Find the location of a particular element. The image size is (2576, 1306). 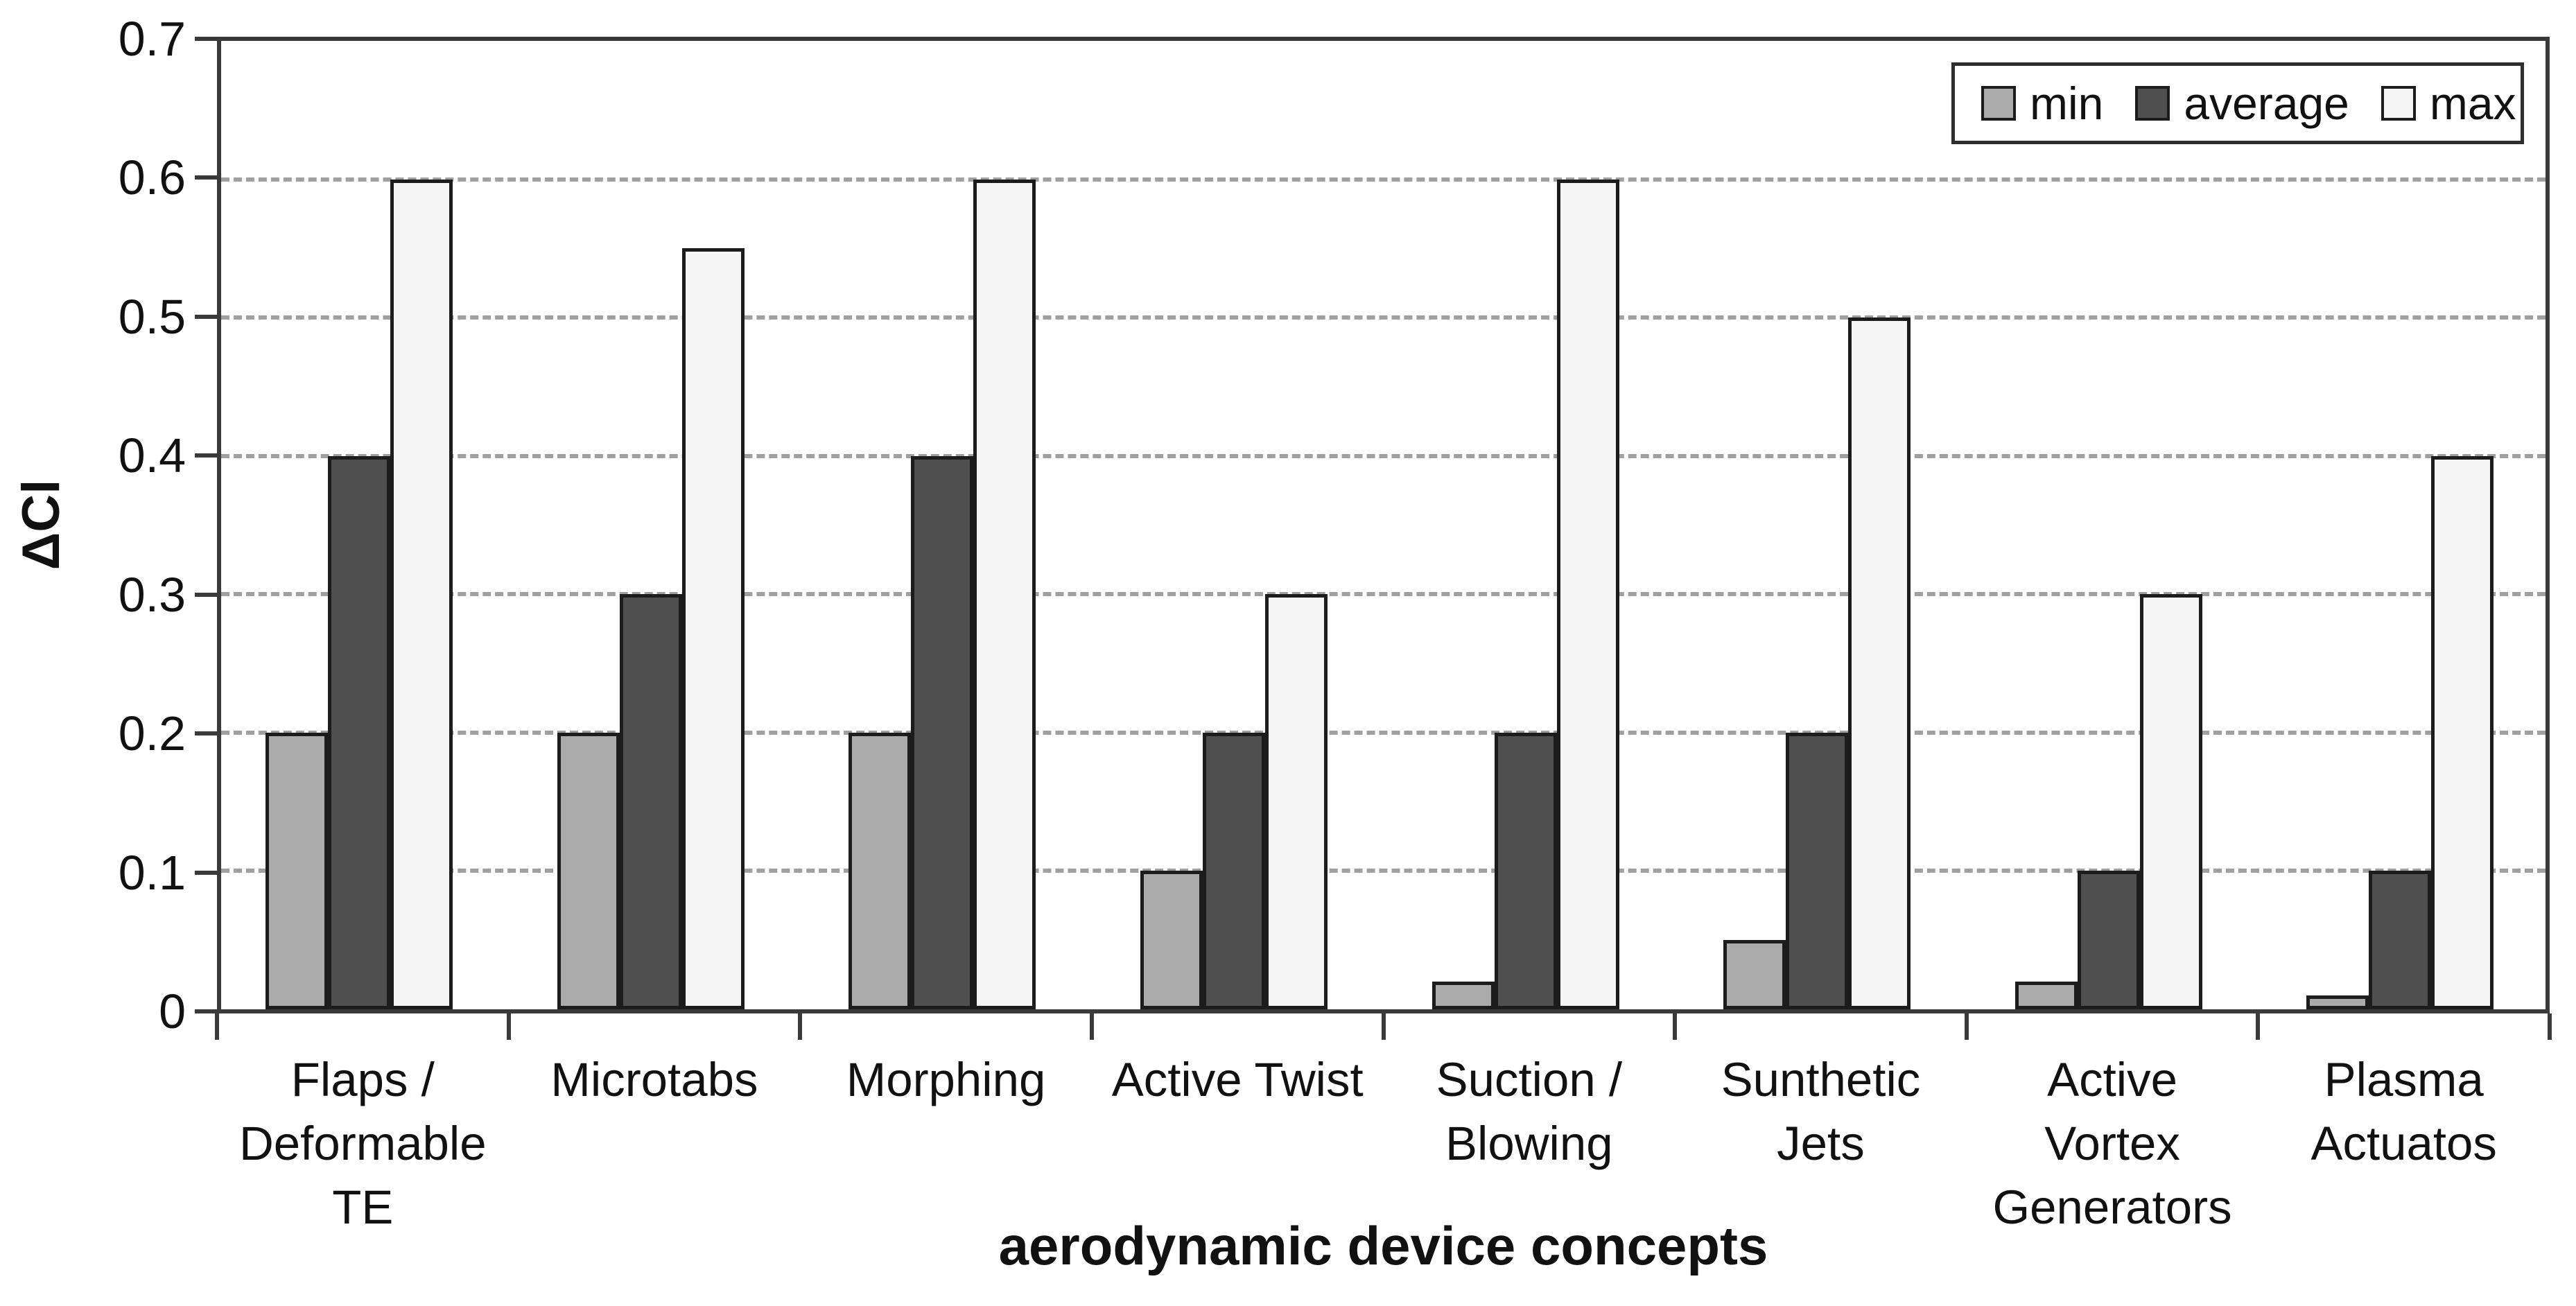

y-axis-title: ΔCl is located at coordinates (41, 525).